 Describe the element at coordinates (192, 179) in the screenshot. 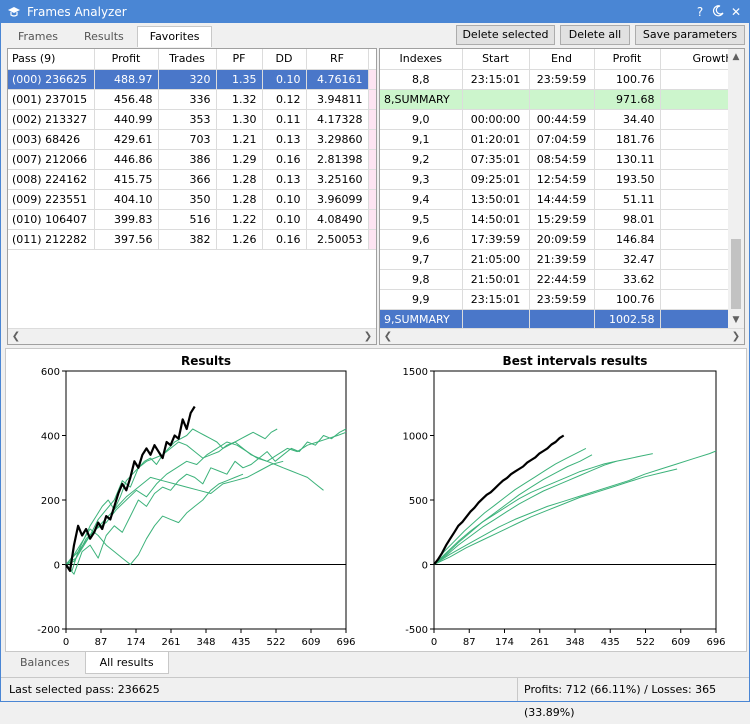

I see `table-row: (008) 224162 415.75 366 1.28 0.13 3.25160` at that location.